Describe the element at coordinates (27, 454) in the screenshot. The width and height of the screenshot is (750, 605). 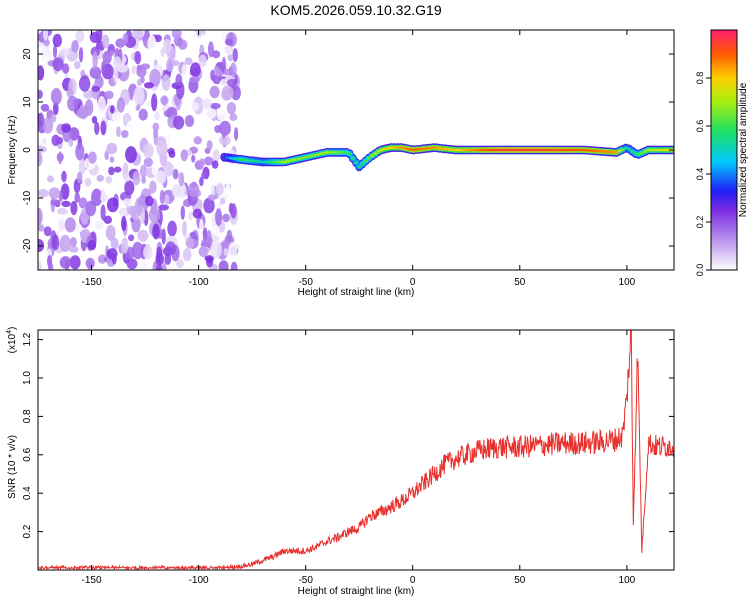
I see `y-tick-label: 0.6` at that location.